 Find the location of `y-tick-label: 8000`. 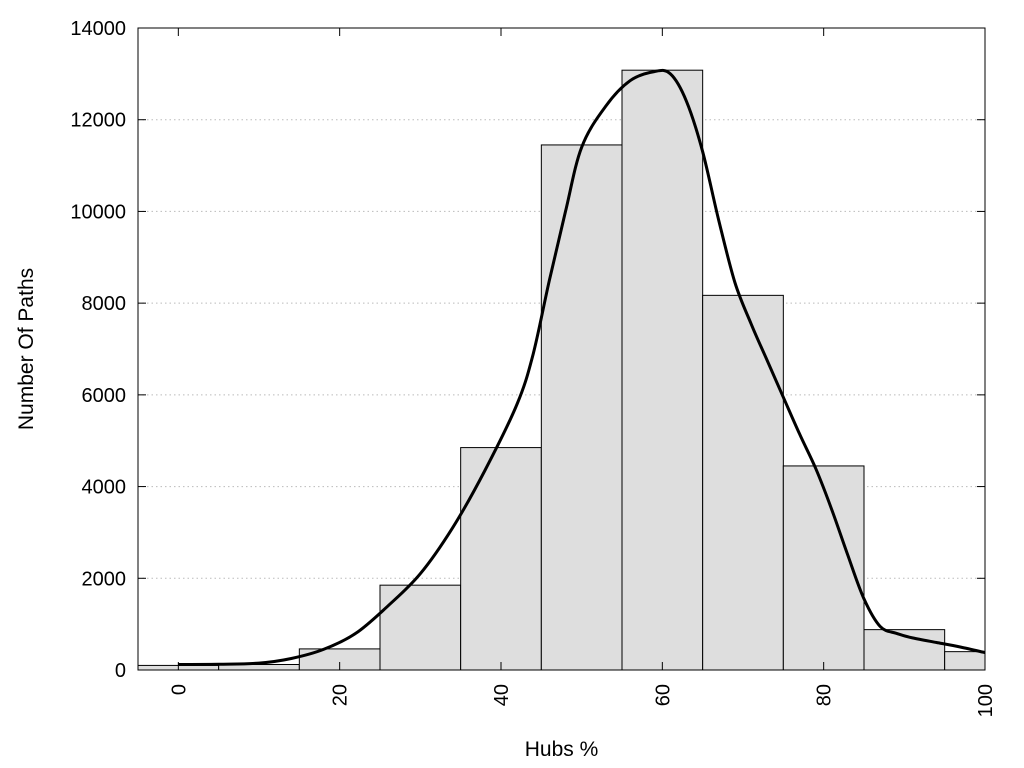

y-tick-label: 8000 is located at coordinates (104, 304).